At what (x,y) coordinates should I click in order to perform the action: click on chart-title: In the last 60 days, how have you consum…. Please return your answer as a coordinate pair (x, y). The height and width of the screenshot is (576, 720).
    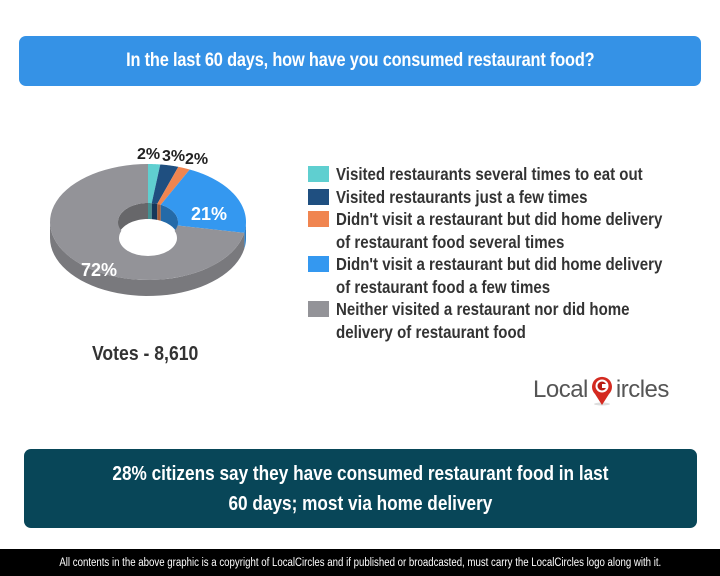
    Looking at the image, I should click on (360, 60).